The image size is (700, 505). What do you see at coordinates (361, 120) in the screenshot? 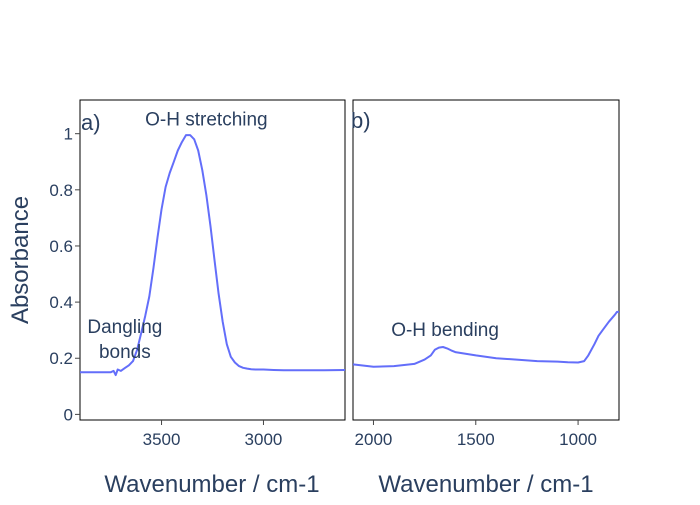
I see `panel-b-label: b)` at bounding box center [361, 120].